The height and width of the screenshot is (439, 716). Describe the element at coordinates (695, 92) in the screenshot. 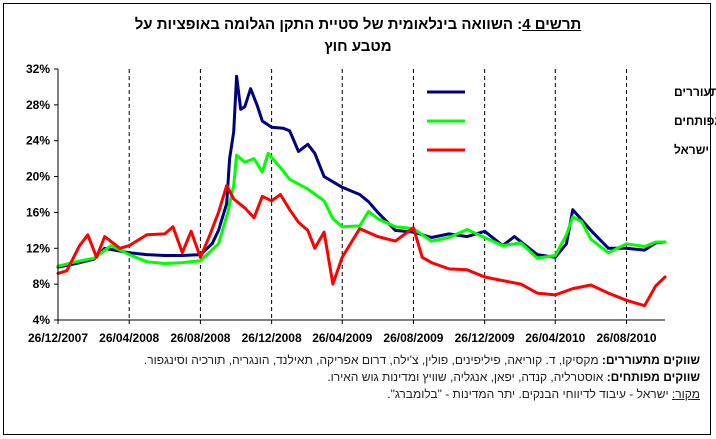

I see `legend-label: ממוצע שווקים מתעוררים` at that location.